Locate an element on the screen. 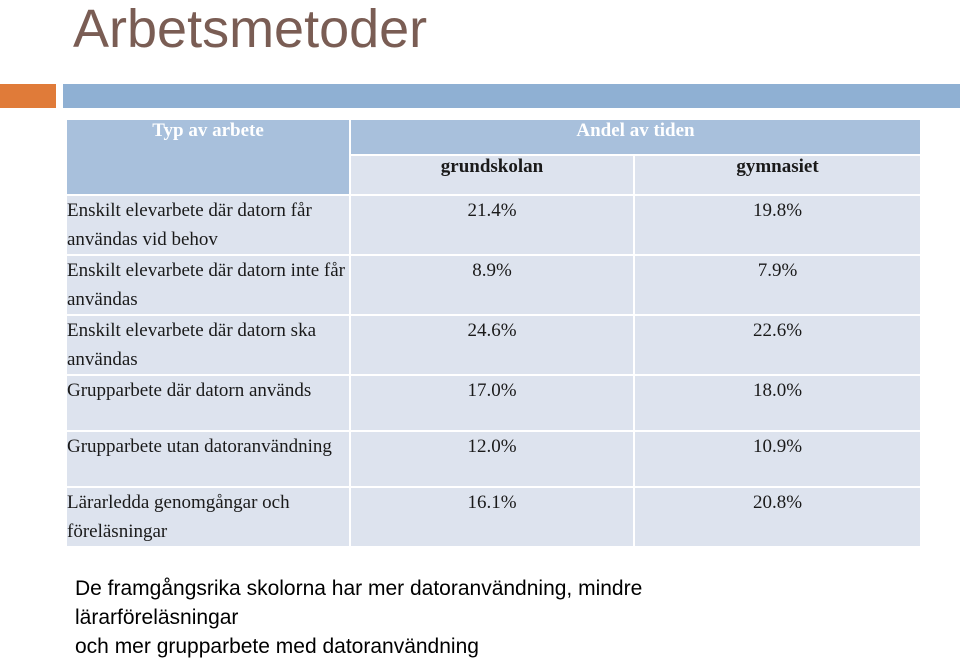 The image size is (960, 661). value-gymnasiet: 19.8% is located at coordinates (777, 225).